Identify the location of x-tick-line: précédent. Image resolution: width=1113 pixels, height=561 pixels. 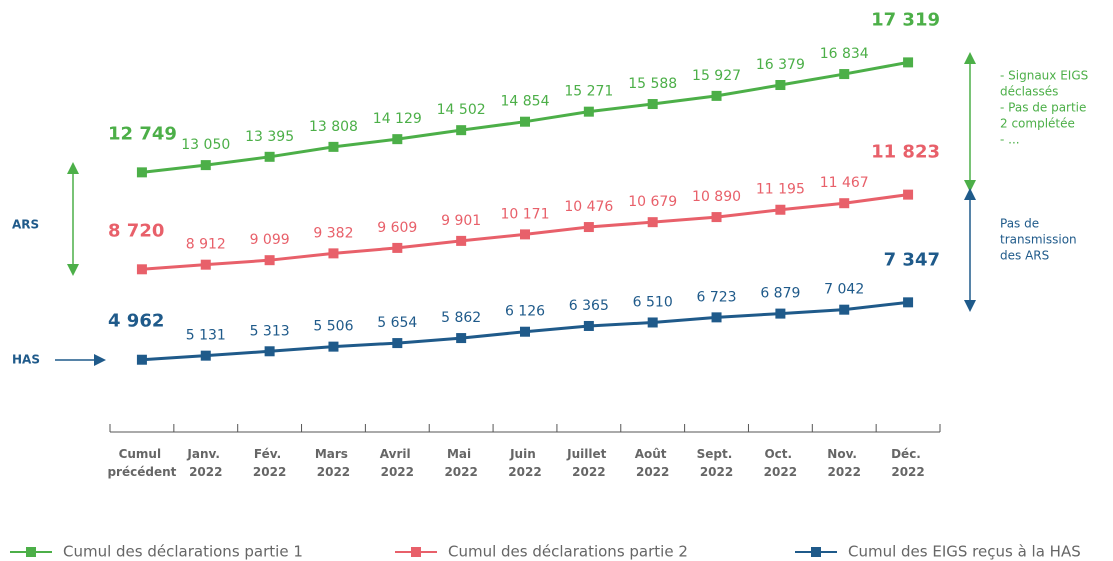
(141, 472).